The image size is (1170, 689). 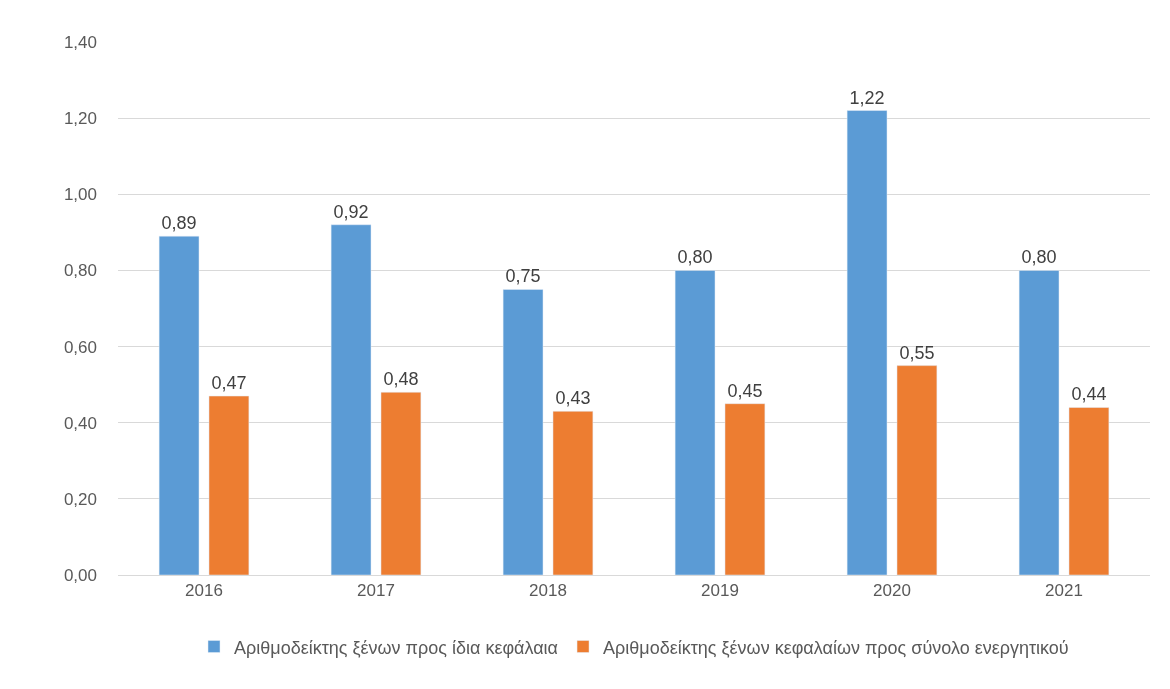 What do you see at coordinates (204, 591) in the screenshot?
I see `x-tick-label: 2016` at bounding box center [204, 591].